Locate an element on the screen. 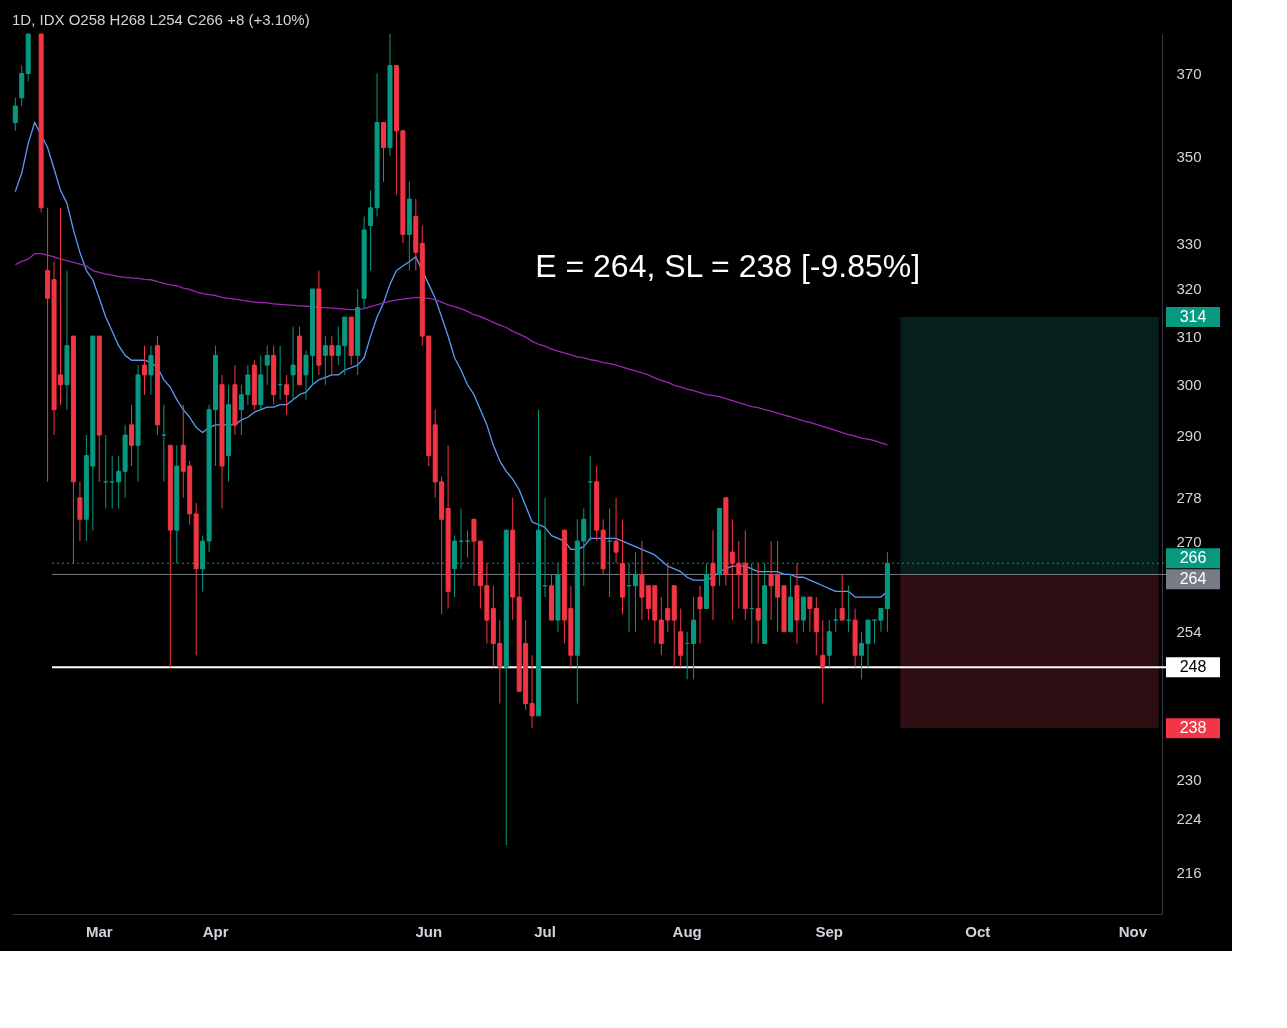 Image resolution: width=1287 pixels, height=1028 pixels. x-tick-label: Aug is located at coordinates (687, 931).